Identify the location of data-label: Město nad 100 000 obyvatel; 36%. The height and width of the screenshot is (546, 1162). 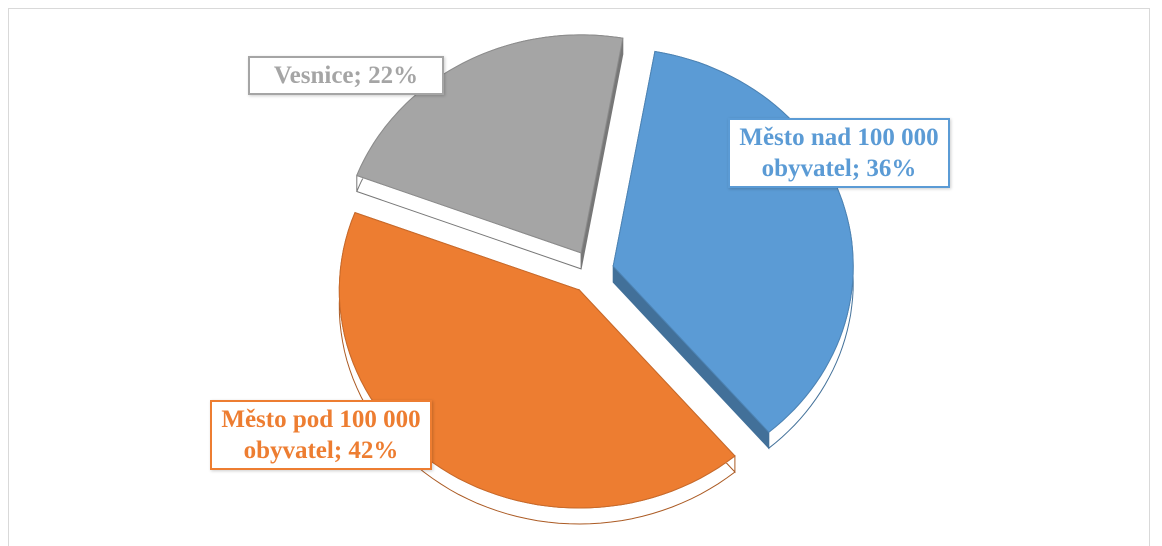
(839, 153).